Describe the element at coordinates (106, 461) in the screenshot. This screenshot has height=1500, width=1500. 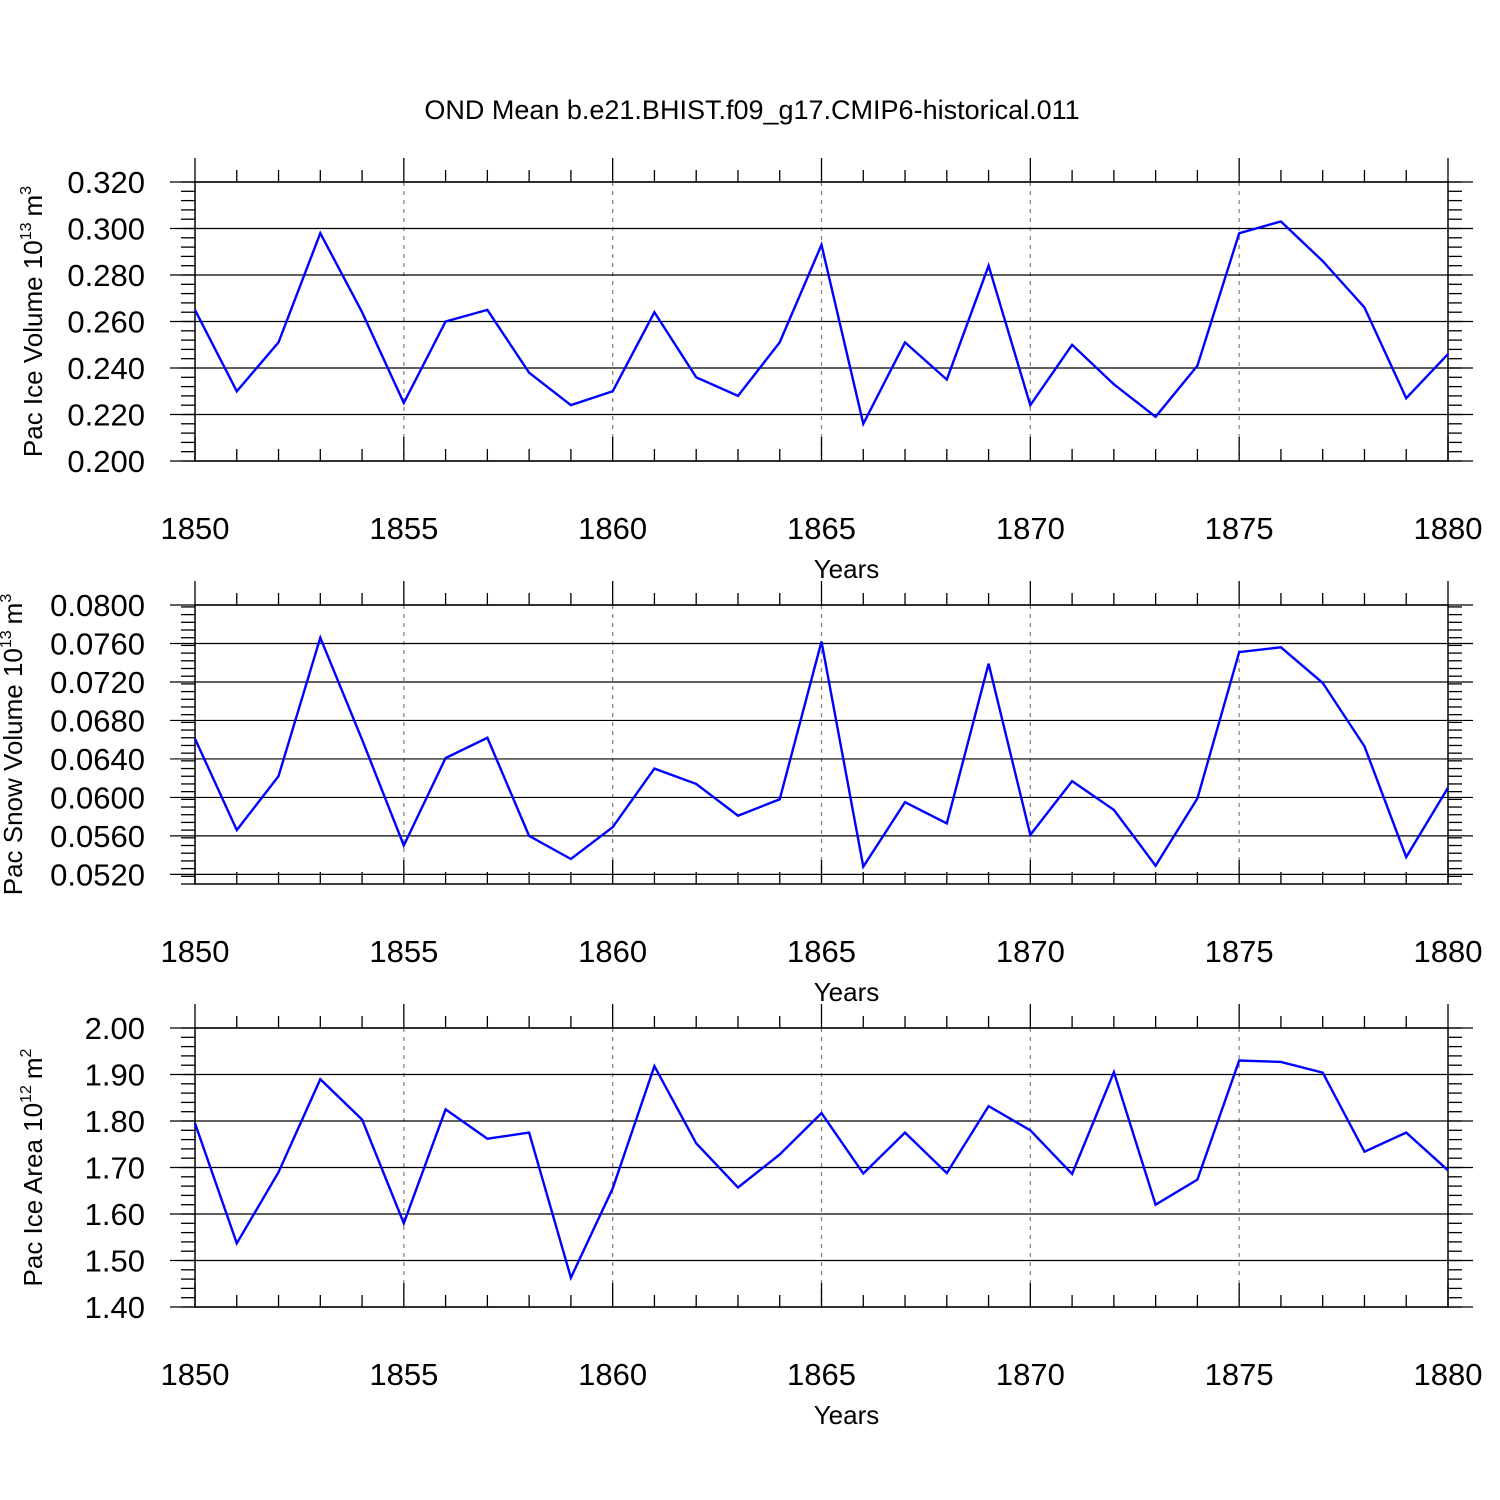
I see `y-tick-label: 0.200` at that location.